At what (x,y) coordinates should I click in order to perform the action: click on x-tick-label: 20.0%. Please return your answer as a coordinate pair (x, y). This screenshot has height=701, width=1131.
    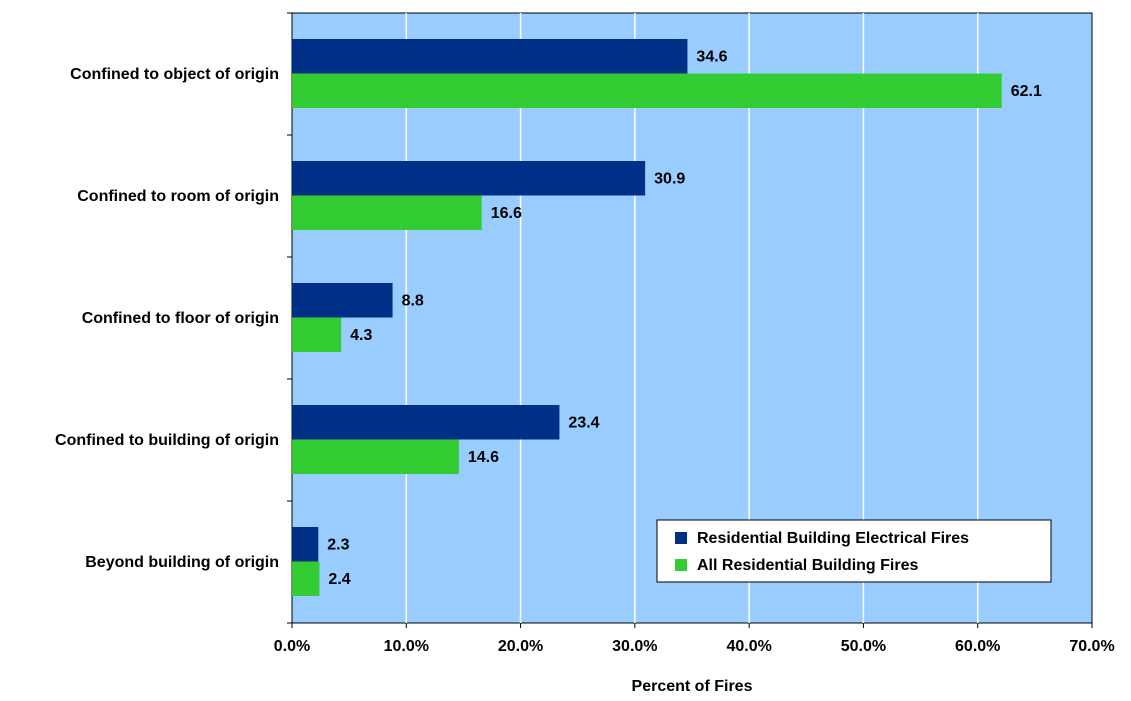
    Looking at the image, I should click on (520, 646).